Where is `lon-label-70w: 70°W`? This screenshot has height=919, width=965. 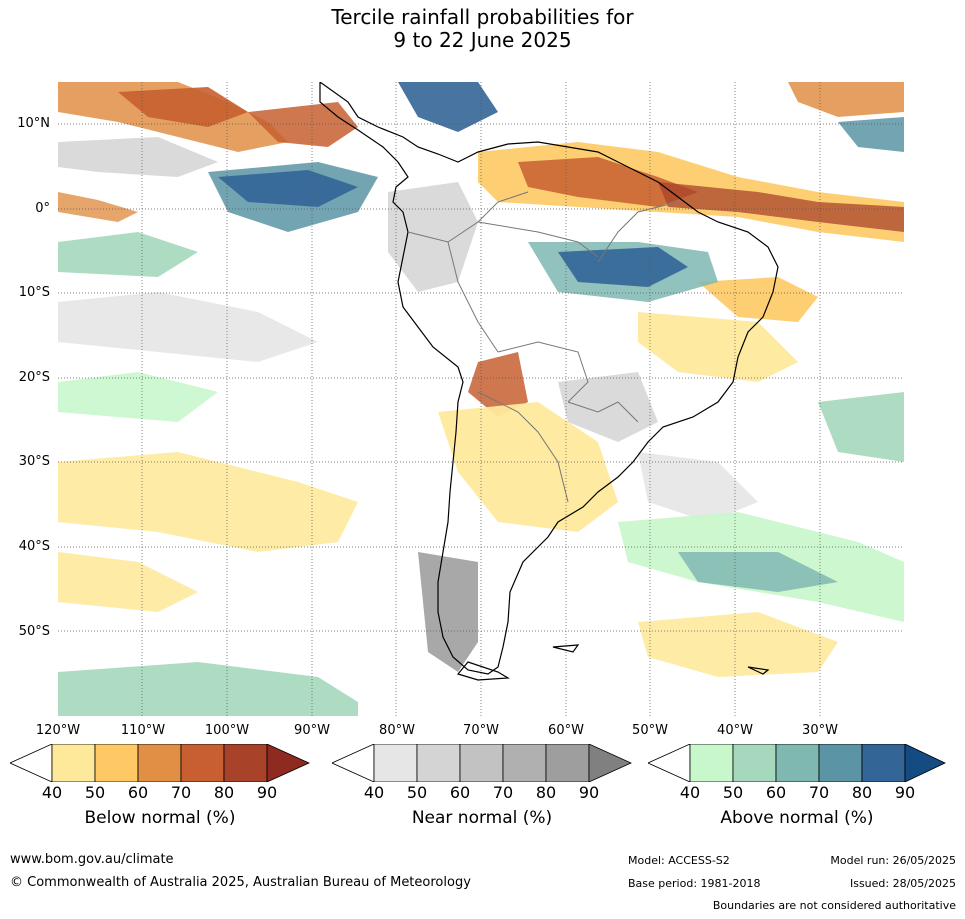
lon-label-70w: 70°W is located at coordinates (481, 730).